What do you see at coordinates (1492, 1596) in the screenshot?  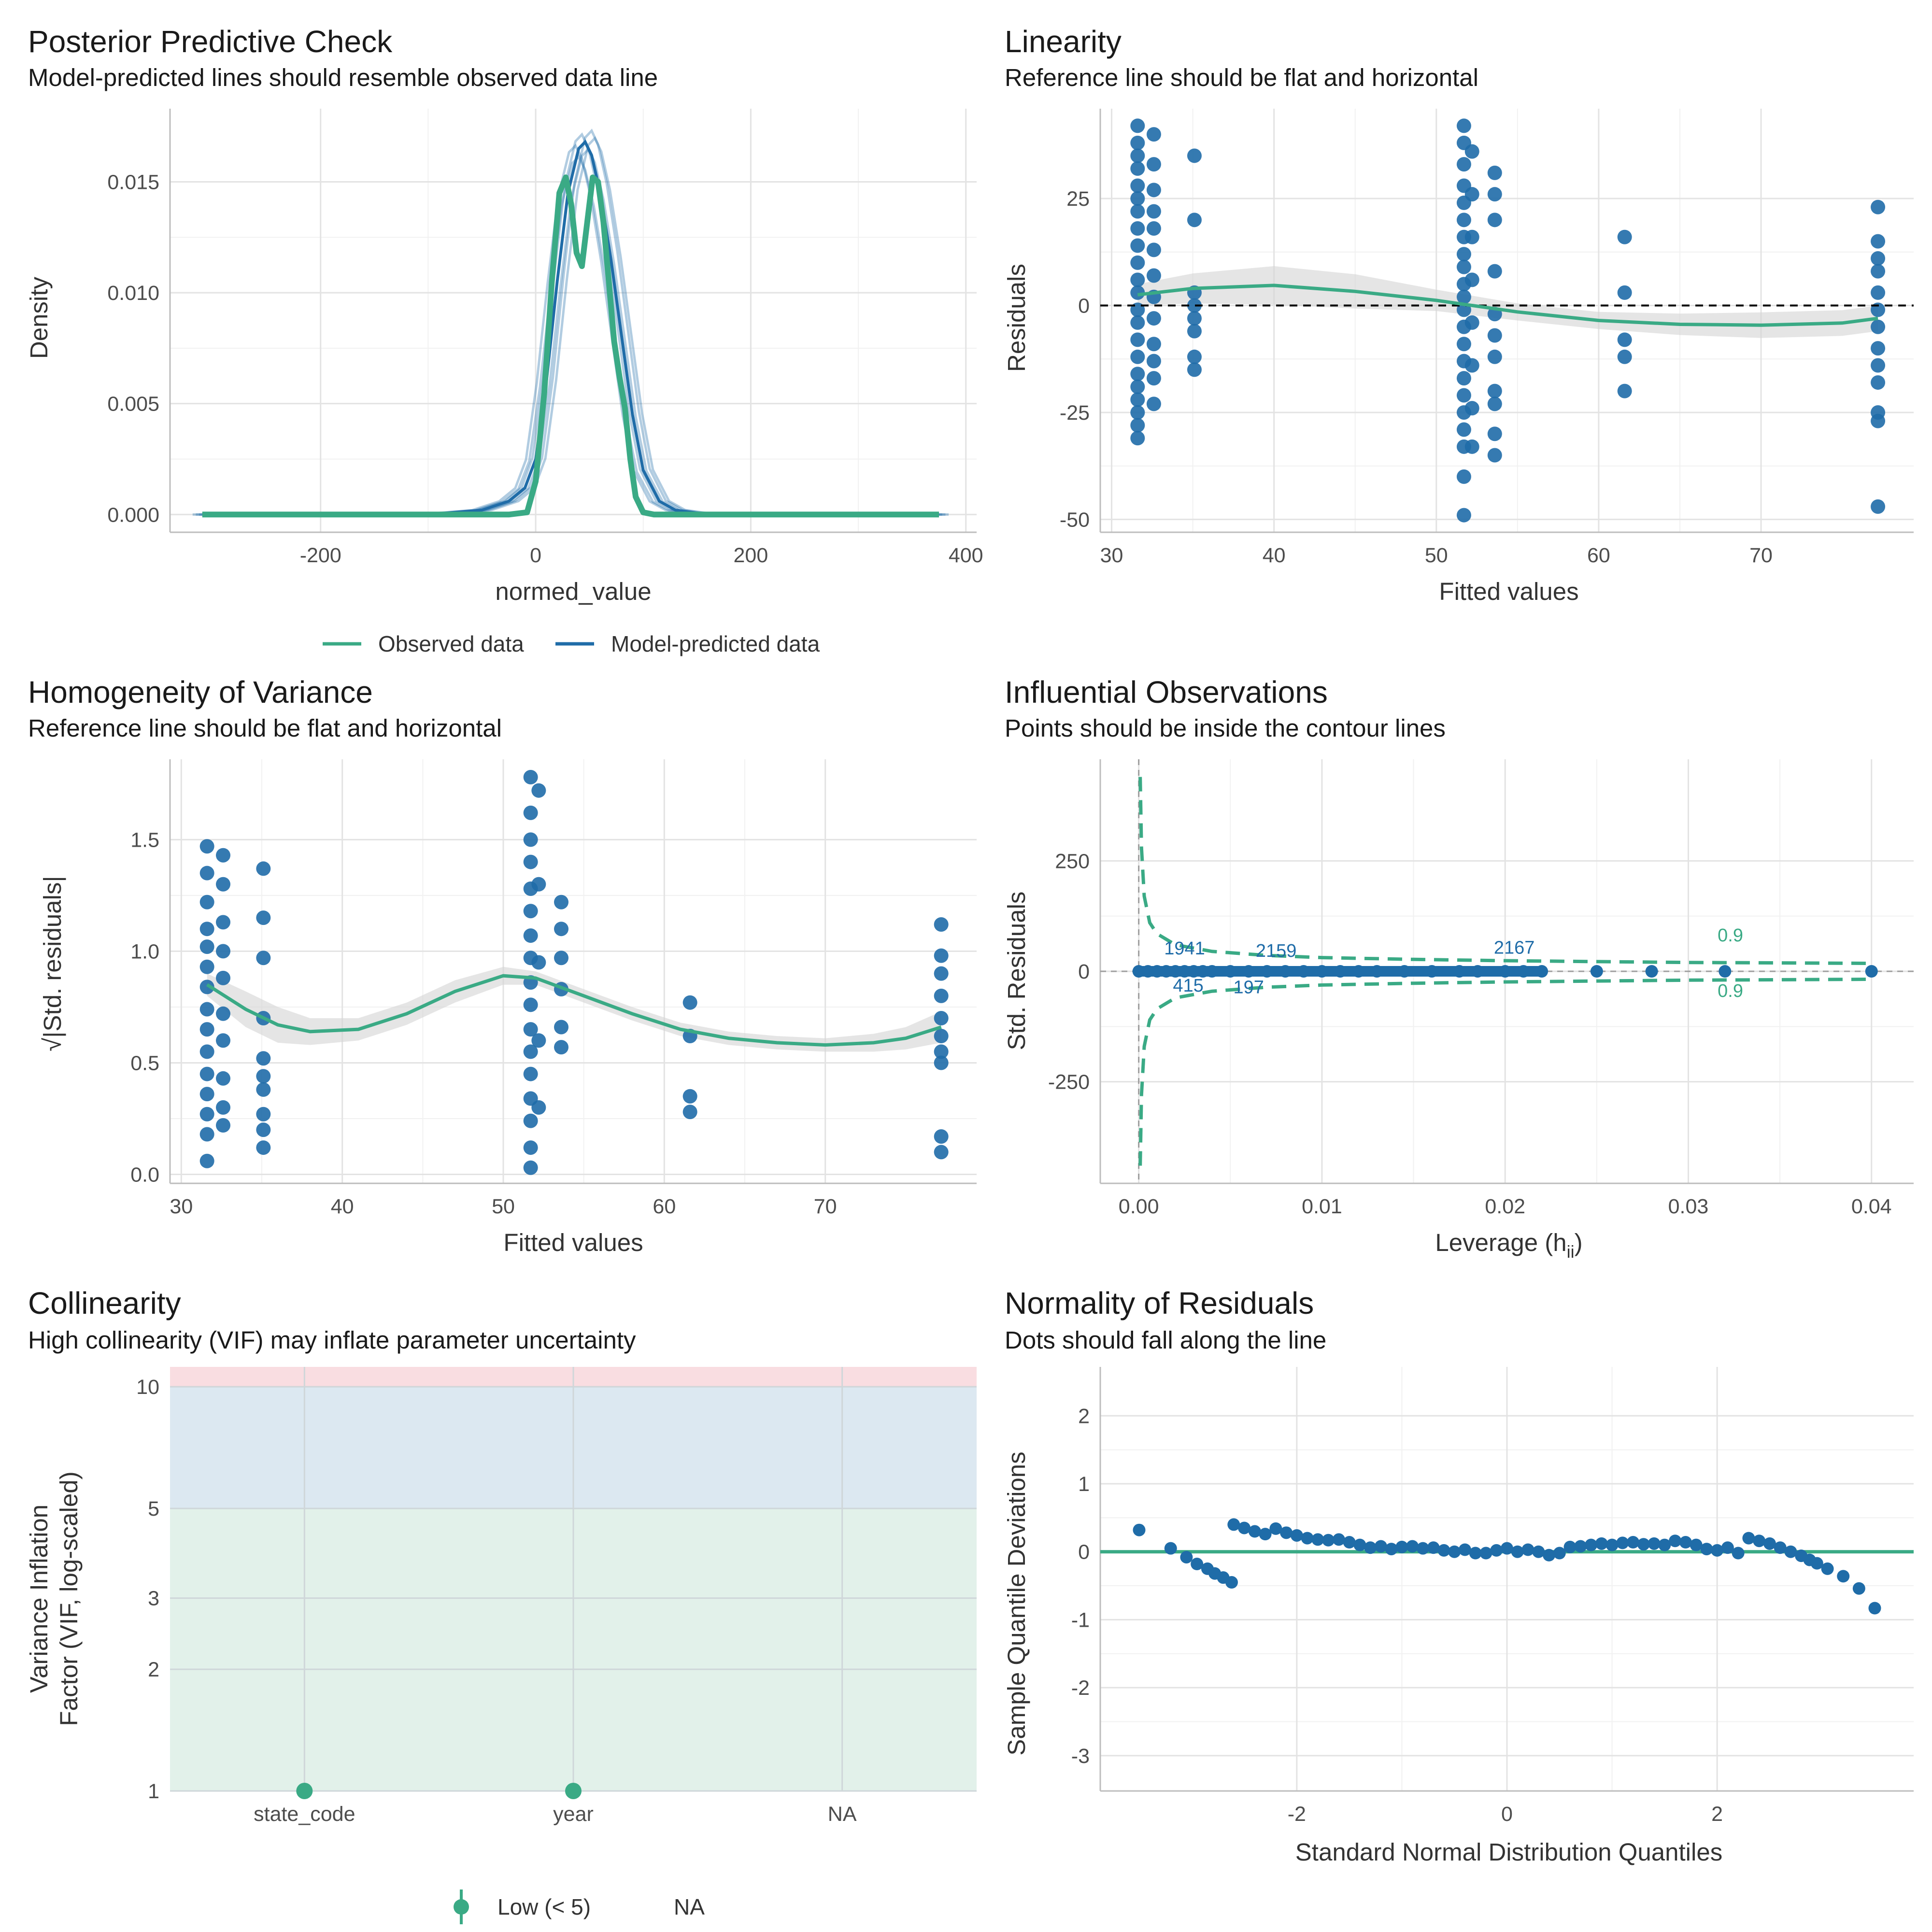 I see `plot-area-normality: -2 0 2 -3 -2 -1 0 1 2` at bounding box center [1492, 1596].